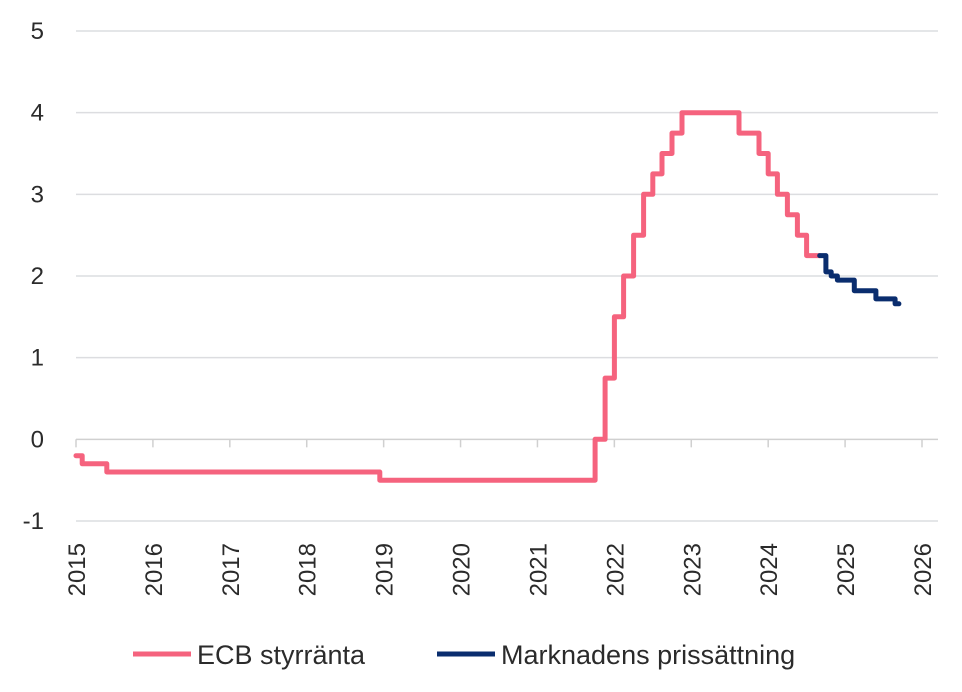 This screenshot has width=962, height=692. Describe the element at coordinates (769, 569) in the screenshot. I see `x-tick-label: 2024` at that location.